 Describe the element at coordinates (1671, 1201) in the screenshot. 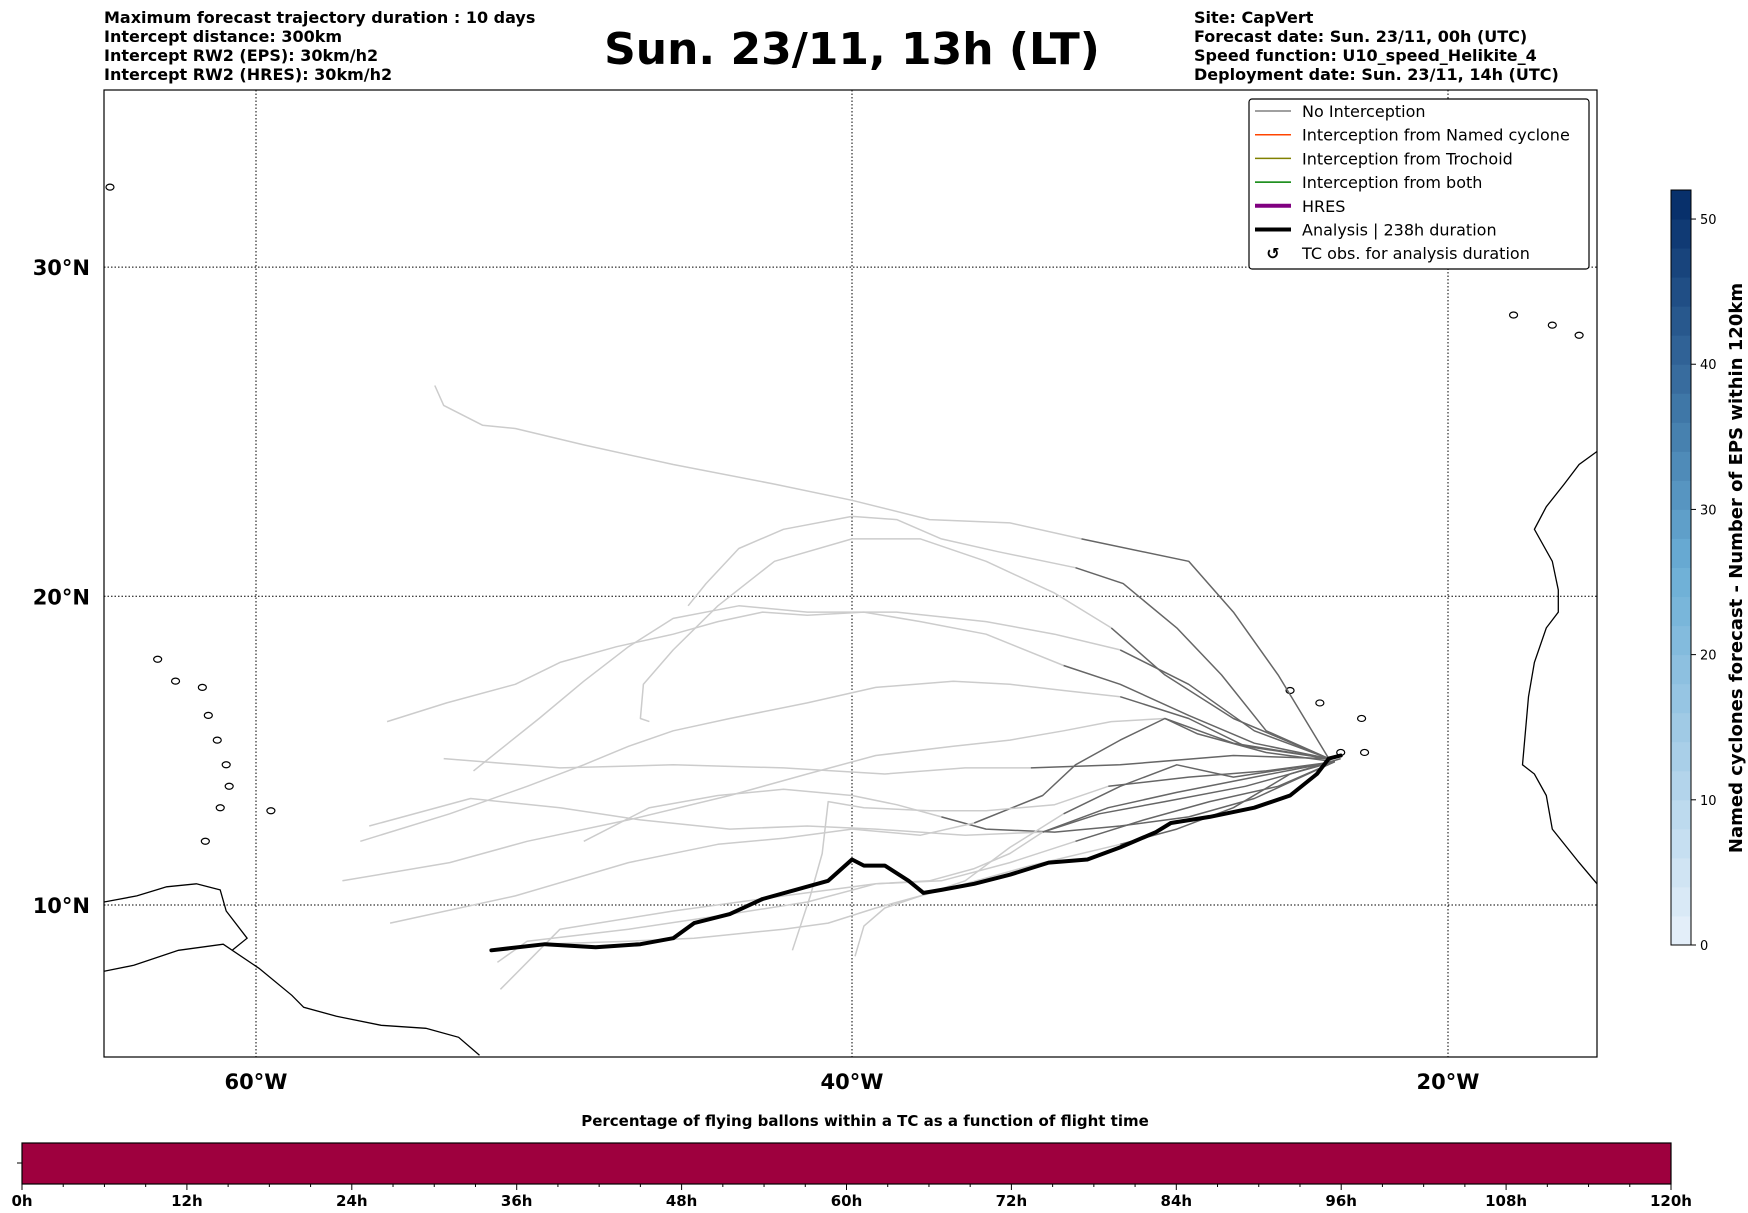

I see `flight-time-tick-label: 120h` at that location.